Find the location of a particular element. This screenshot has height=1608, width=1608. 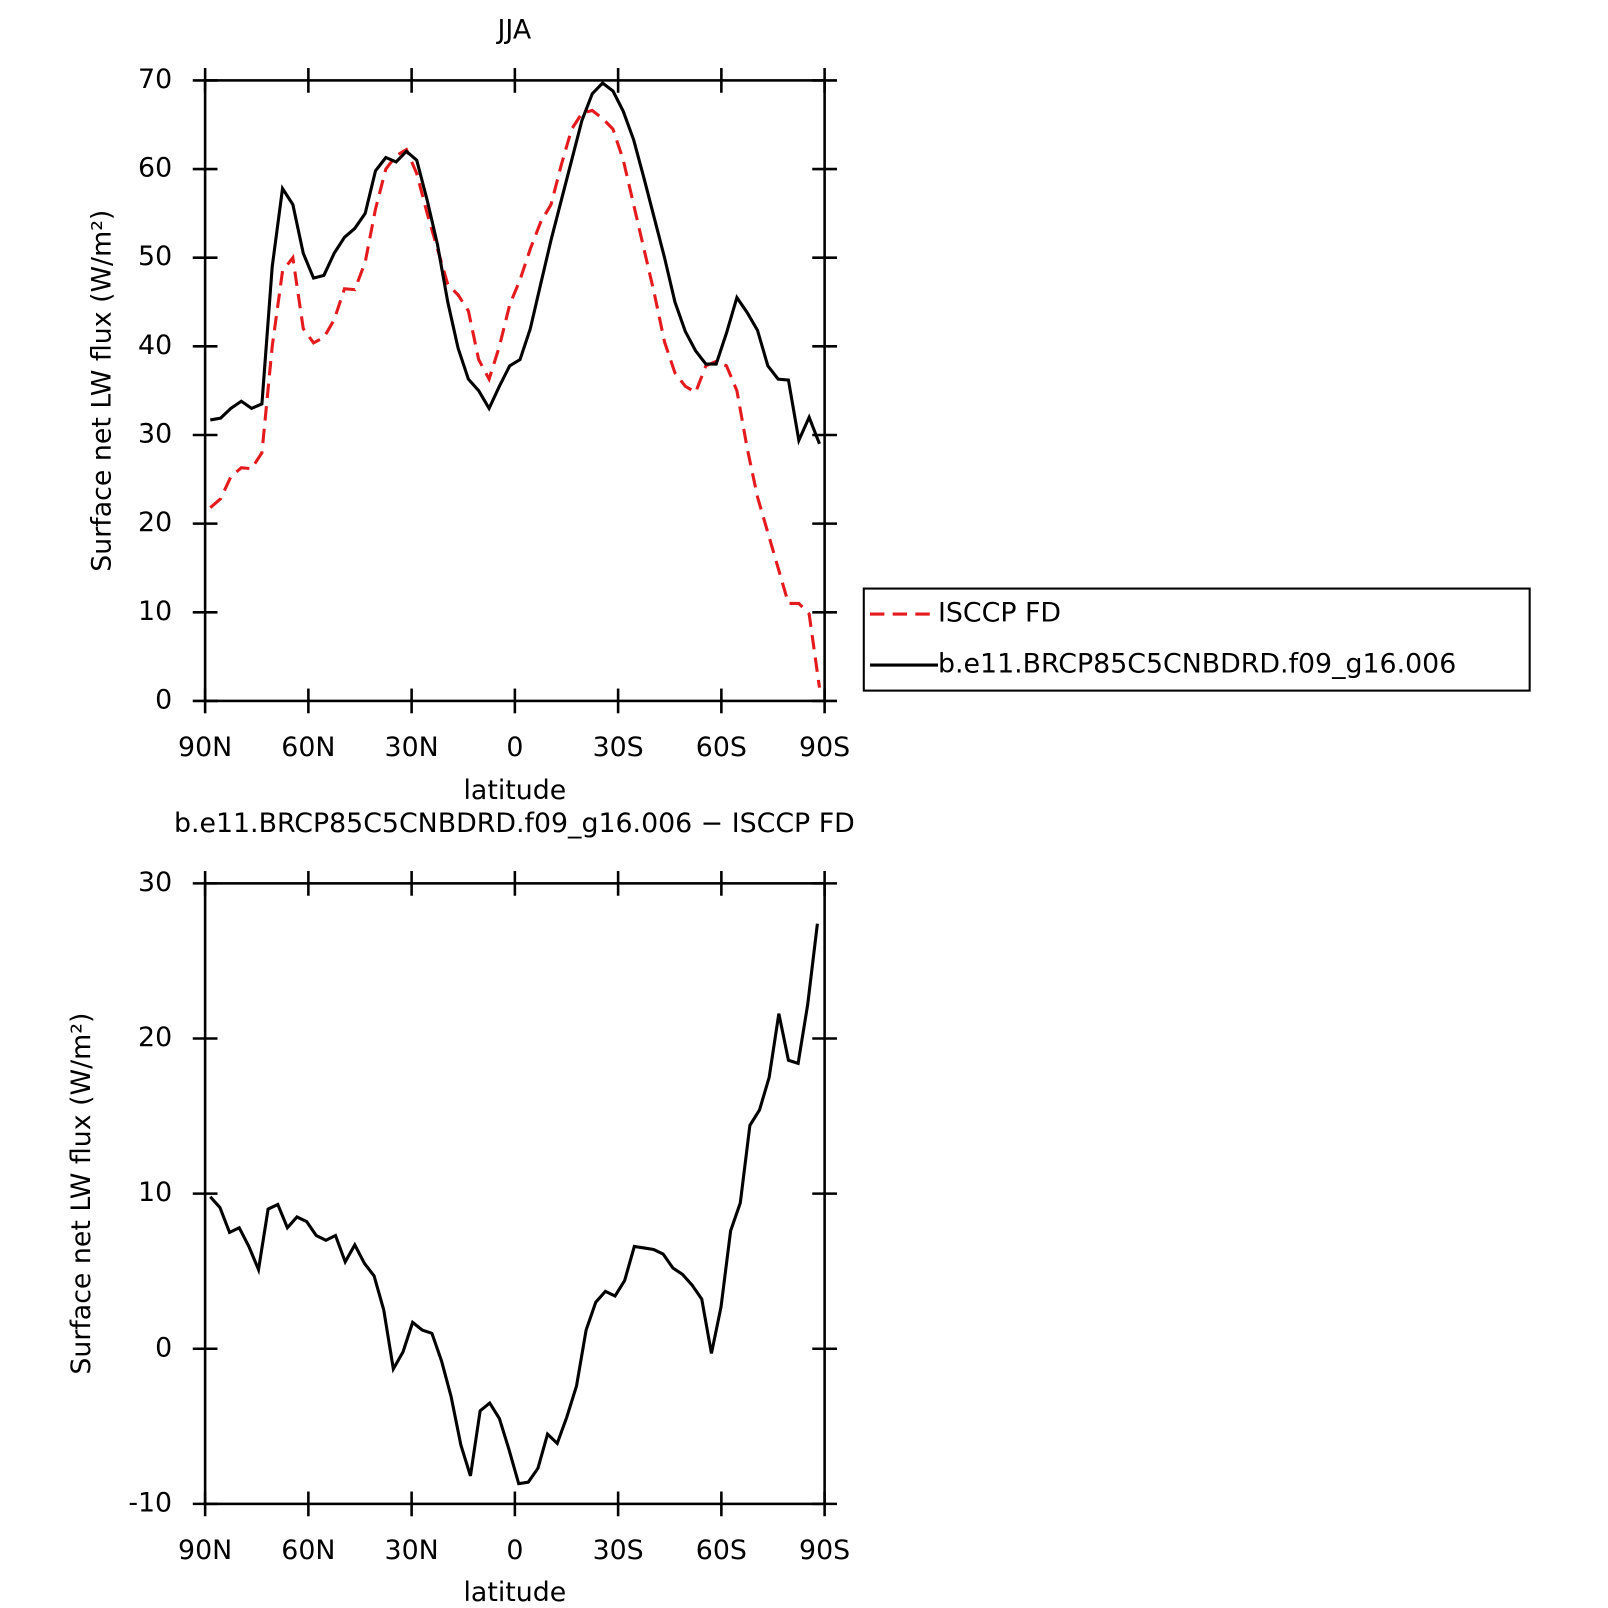

legend-label: ISCCP FD is located at coordinates (999, 613).